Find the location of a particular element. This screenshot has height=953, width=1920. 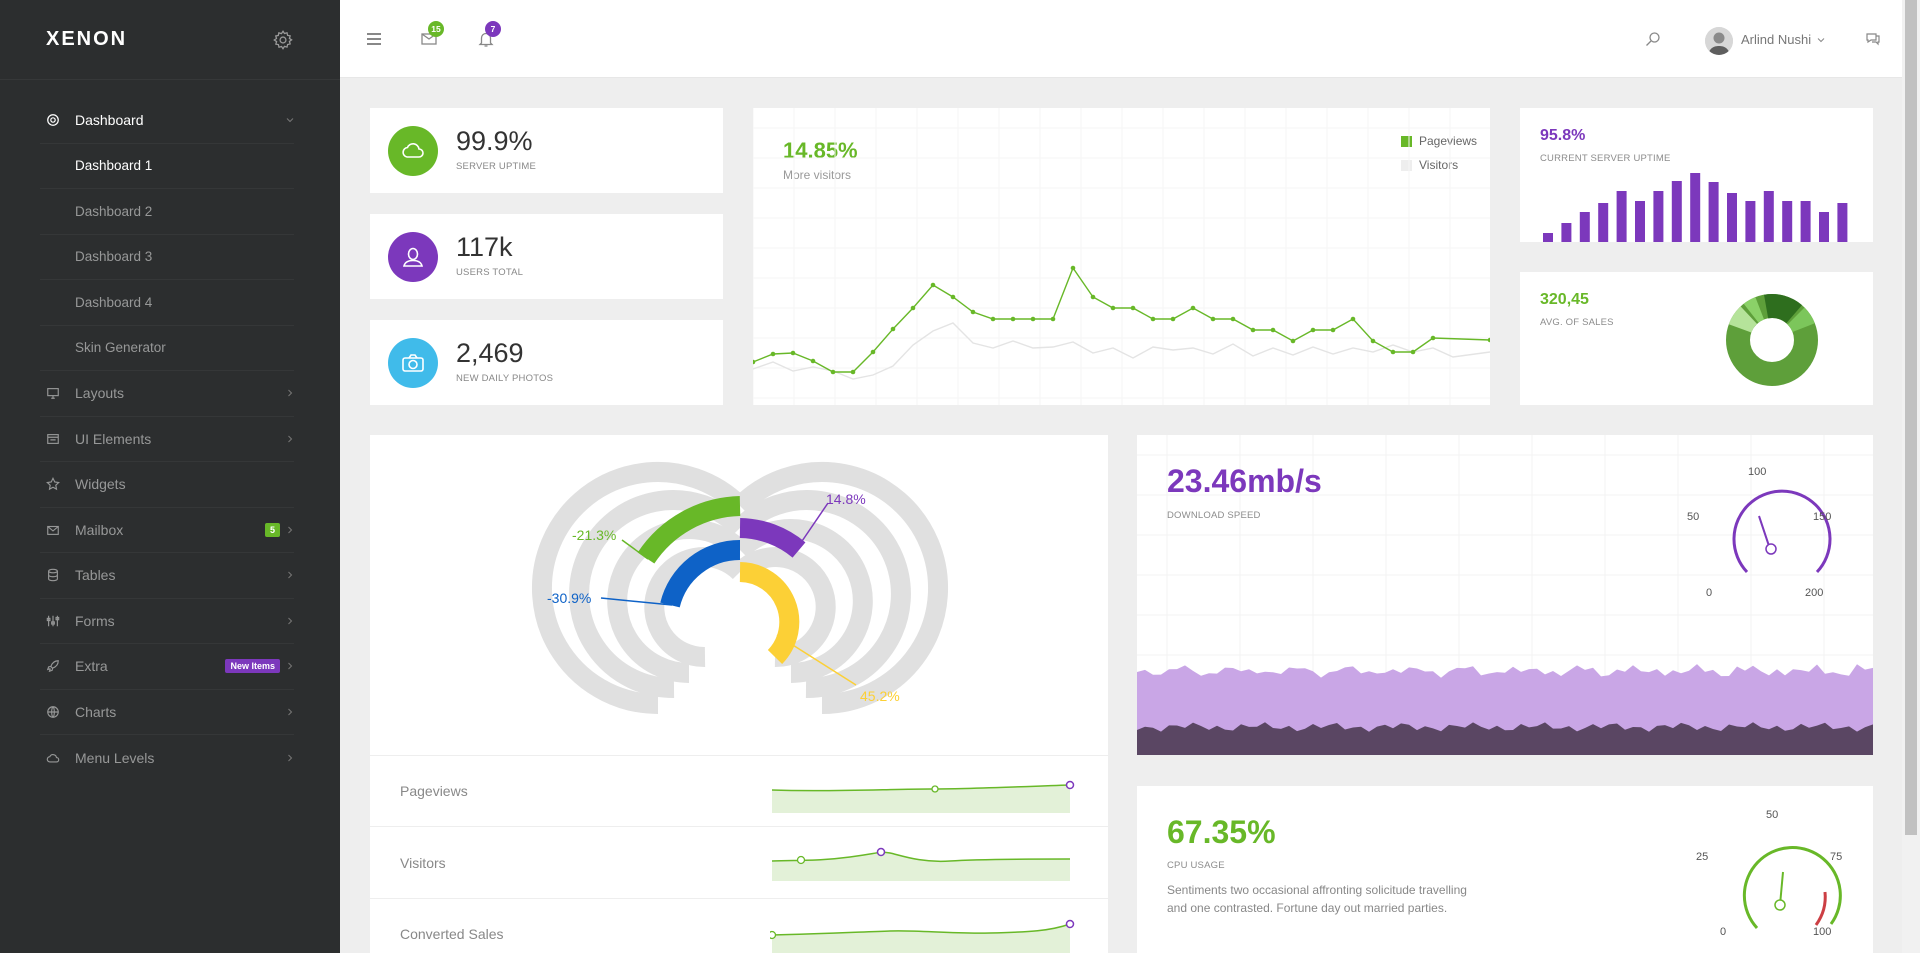

notifications-count-badge: 7 is located at coordinates (493, 29).